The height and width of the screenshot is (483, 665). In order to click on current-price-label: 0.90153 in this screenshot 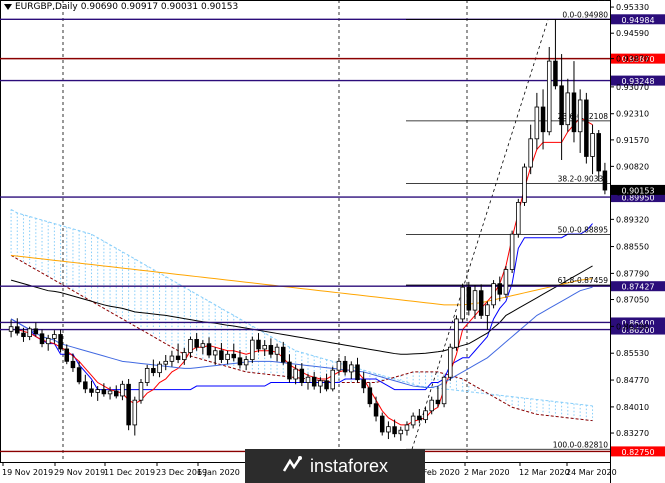, I will do `click(637, 190)`.